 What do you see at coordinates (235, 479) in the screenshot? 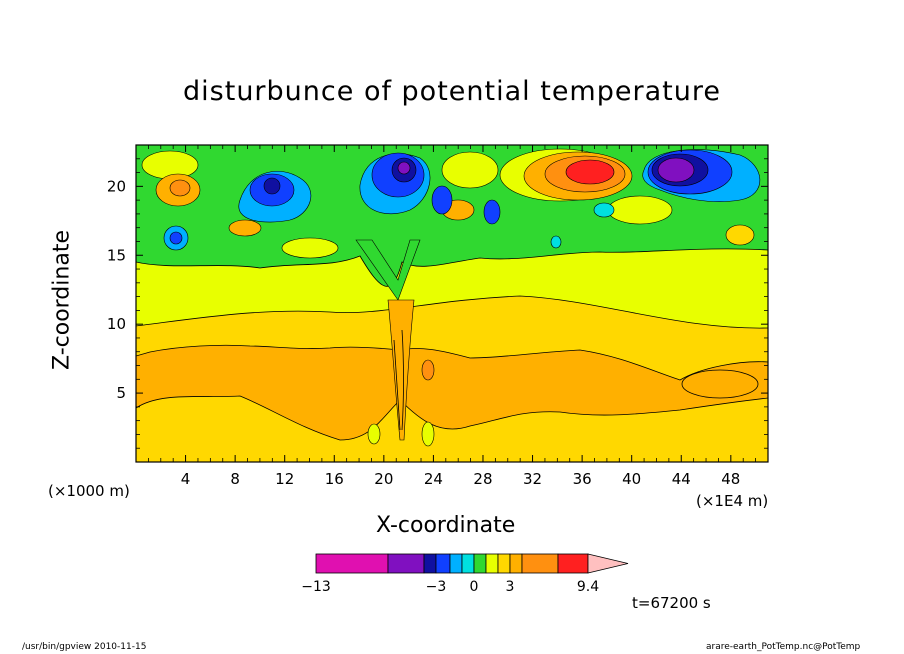
I see `x-tick-label: 8` at bounding box center [235, 479].